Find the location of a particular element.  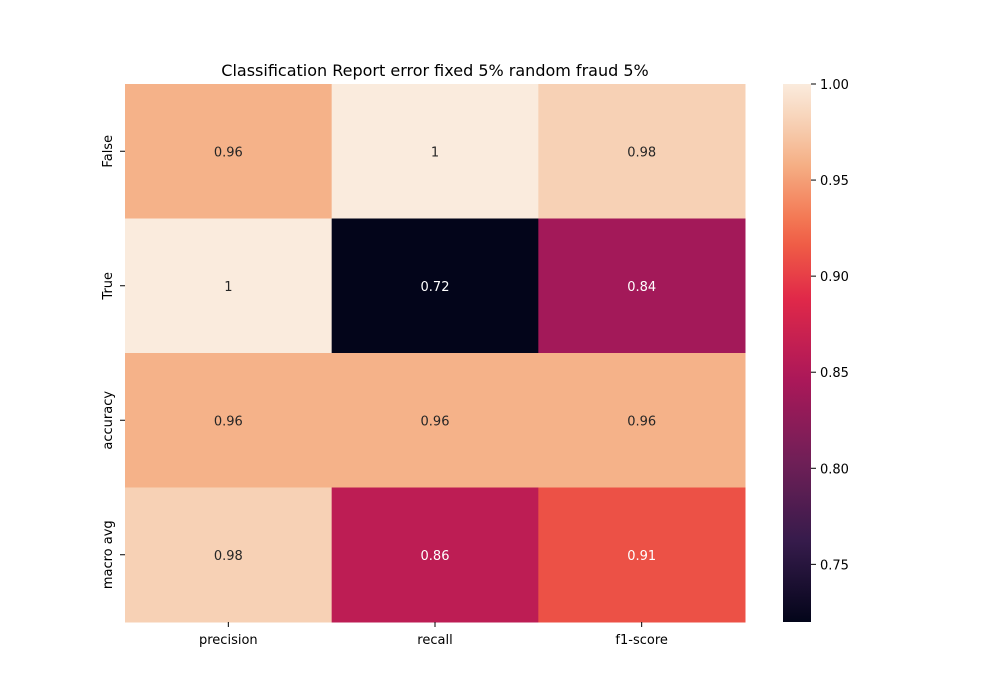

colorbar-tick-label: 0.85 is located at coordinates (834, 373).